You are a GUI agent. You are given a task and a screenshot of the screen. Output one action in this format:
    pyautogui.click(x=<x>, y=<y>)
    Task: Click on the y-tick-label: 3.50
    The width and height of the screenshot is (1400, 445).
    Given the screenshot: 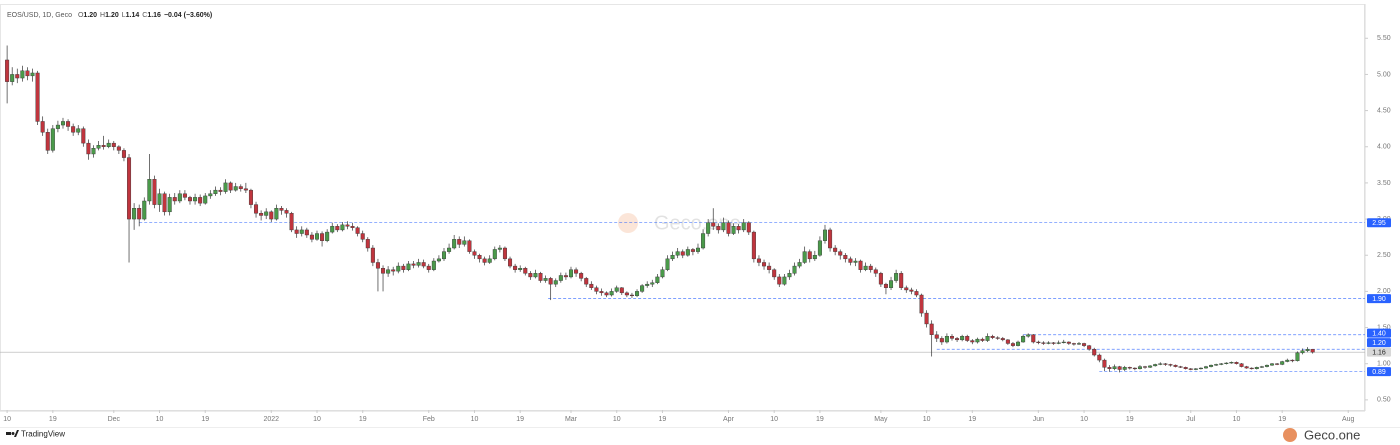 What is the action you would take?
    pyautogui.click(x=1384, y=183)
    